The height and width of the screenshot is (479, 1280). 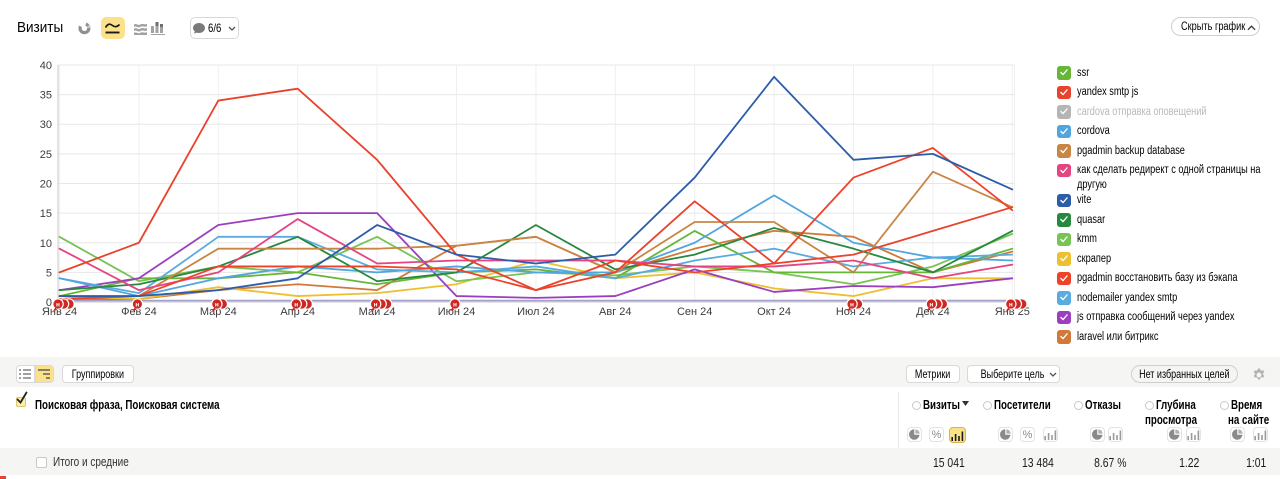 What do you see at coordinates (139, 312) in the screenshot?
I see `svg-text: Фев 24` at bounding box center [139, 312].